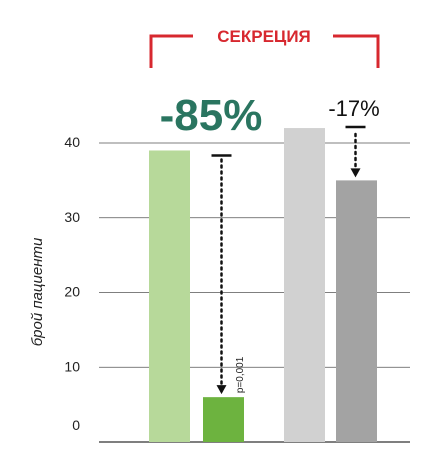 The height and width of the screenshot is (464, 431). I want to click on p-value-label: p=0,001, so click(240, 374).